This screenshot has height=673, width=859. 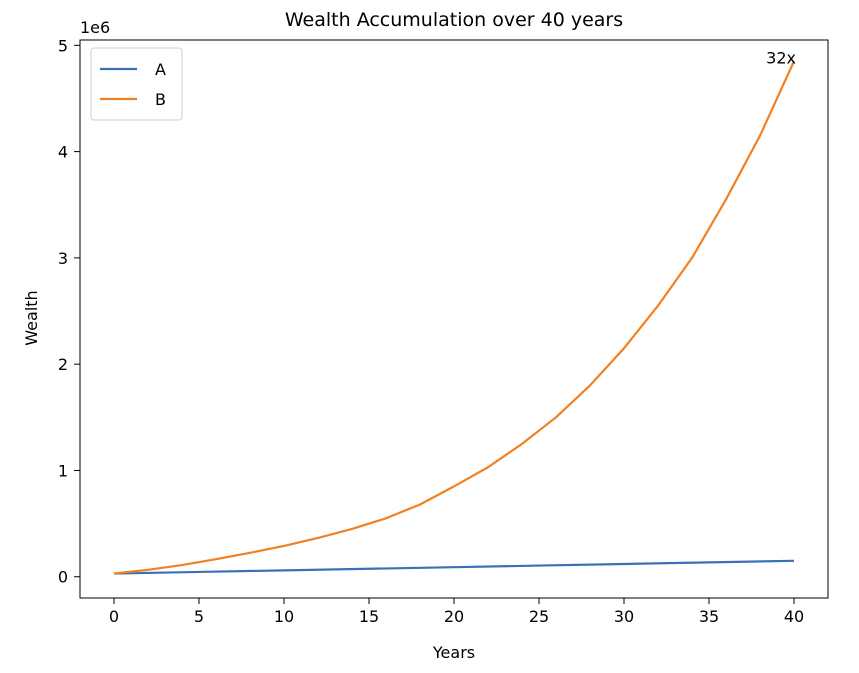 What do you see at coordinates (31, 317) in the screenshot?
I see `y-axis-label: Wealth` at bounding box center [31, 317].